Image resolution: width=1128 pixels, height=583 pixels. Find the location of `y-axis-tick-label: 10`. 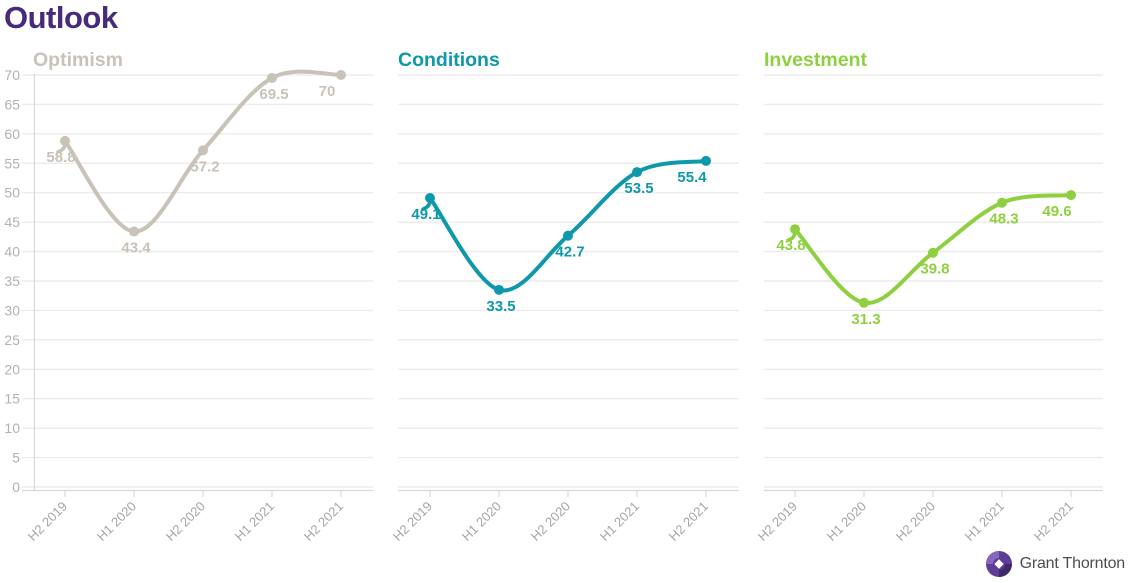

y-axis-tick-label: 10 is located at coordinates (12, 428).